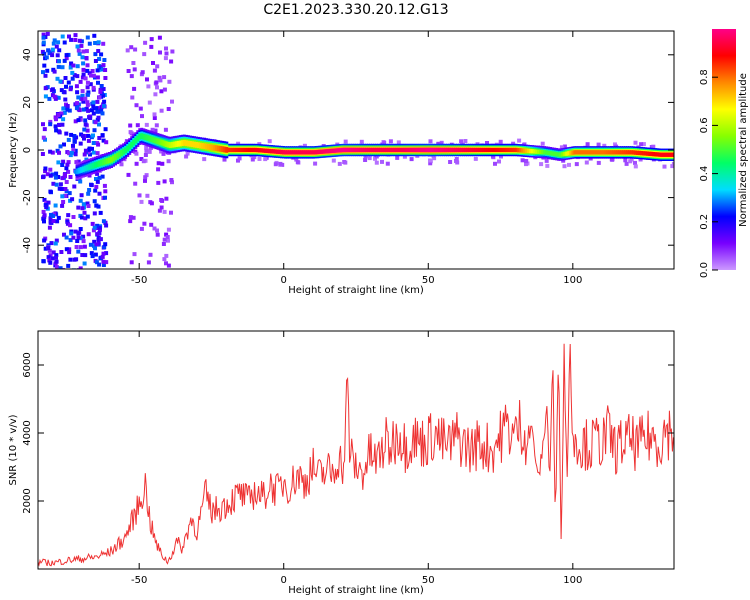 This screenshot has width=750, height=600. Describe the element at coordinates (724, 149) in the screenshot. I see `colorbar-gradient` at that location.